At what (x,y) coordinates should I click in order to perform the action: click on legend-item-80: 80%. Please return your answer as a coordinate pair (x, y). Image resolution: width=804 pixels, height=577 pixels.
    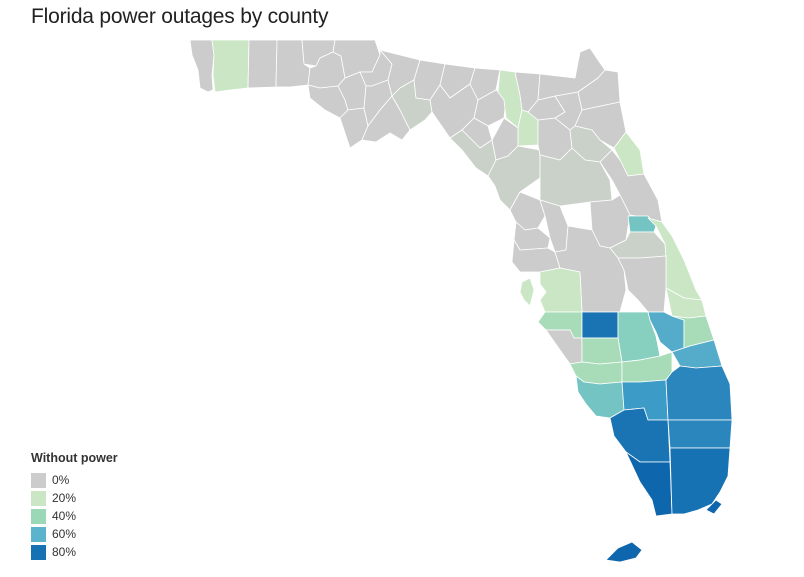
    Looking at the image, I should click on (74, 552).